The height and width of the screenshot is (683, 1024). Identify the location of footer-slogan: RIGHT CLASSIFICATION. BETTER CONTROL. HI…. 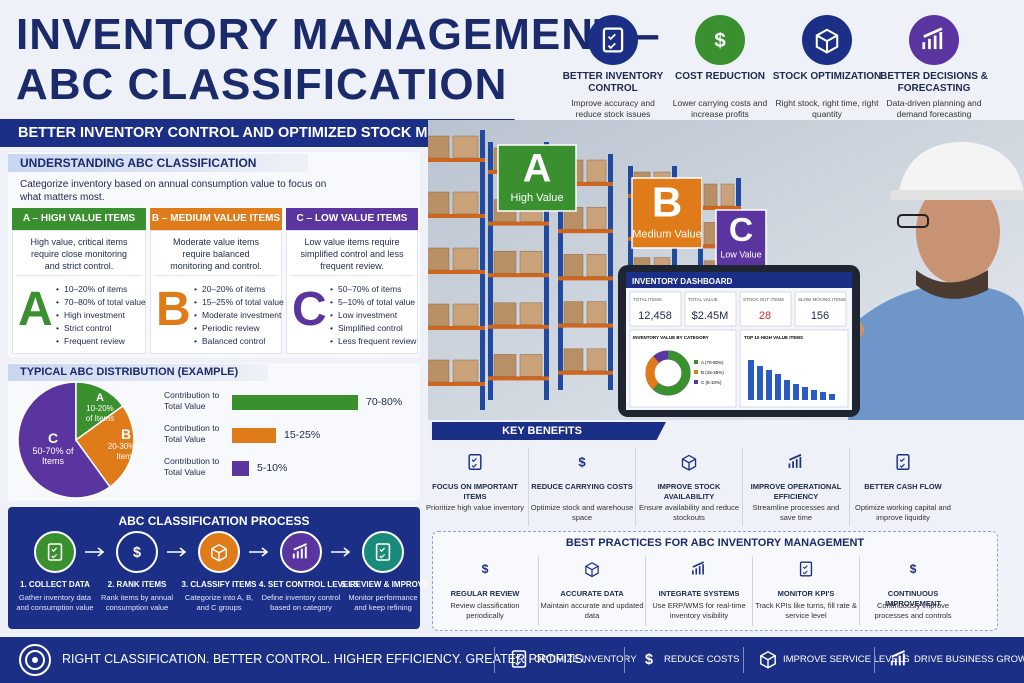
(324, 659).